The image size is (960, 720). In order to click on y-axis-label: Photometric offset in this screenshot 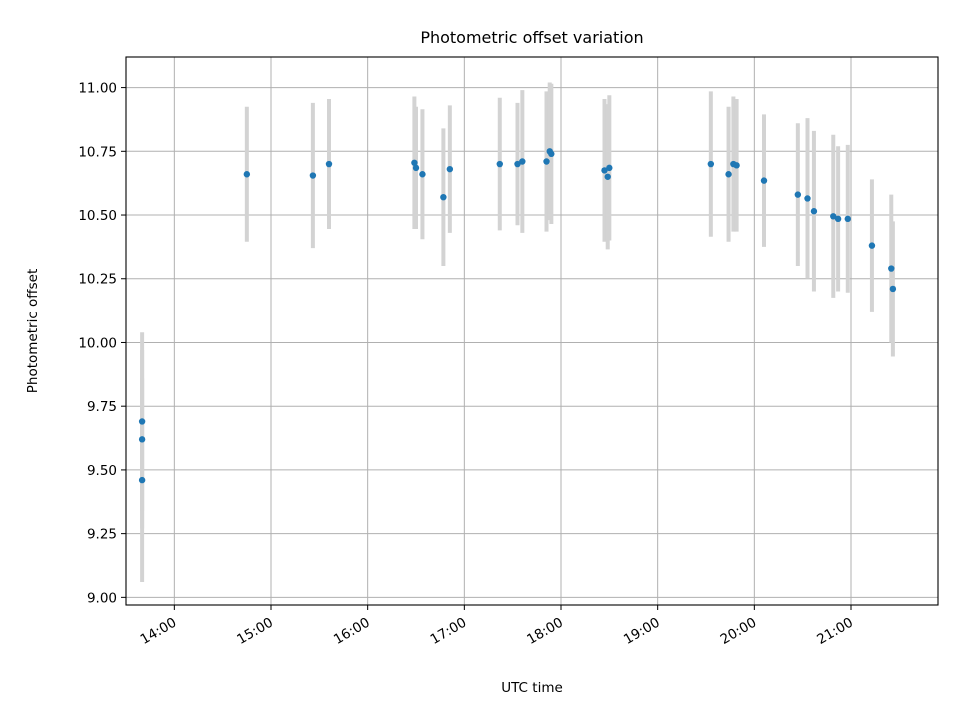, I will do `click(33, 331)`.